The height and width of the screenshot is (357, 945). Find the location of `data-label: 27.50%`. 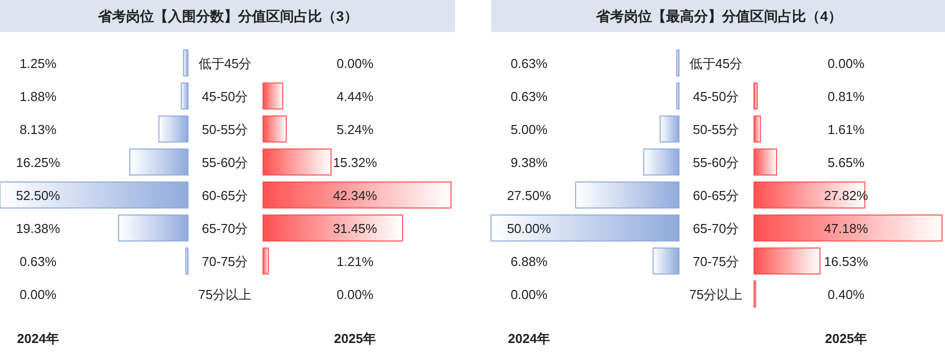

data-label: 27.50% is located at coordinates (529, 195).